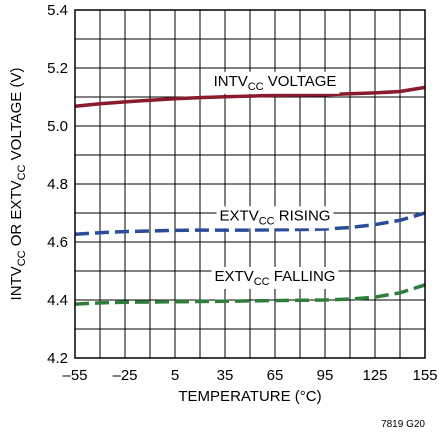 This screenshot has height=433, width=439. What do you see at coordinates (374, 375) in the screenshot?
I see `x-tick-label: 125` at bounding box center [374, 375].